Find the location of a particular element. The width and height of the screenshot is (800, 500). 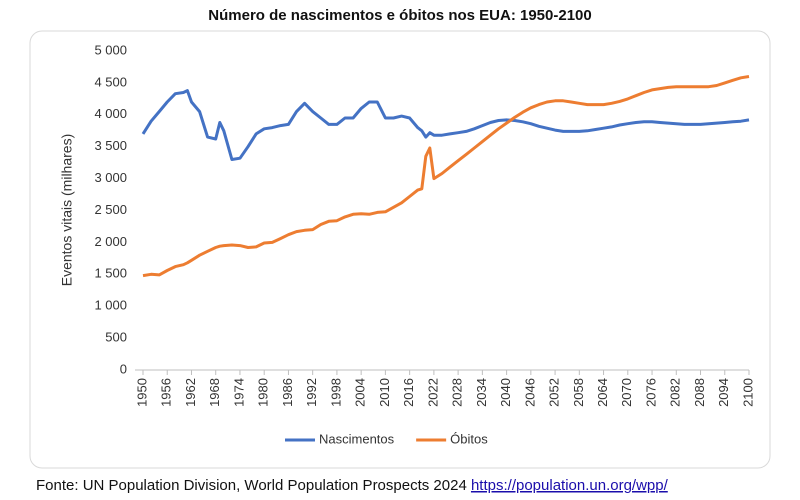

x-tick-label: 1980 is located at coordinates (263, 392).